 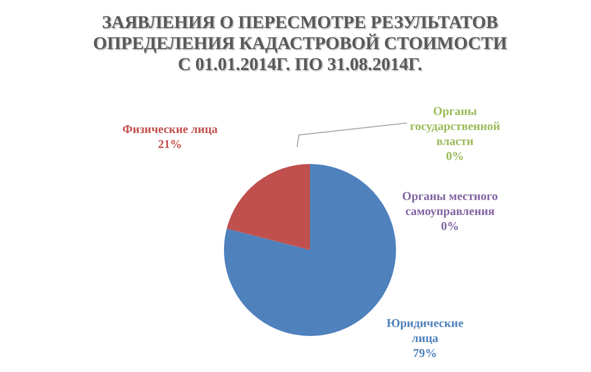 What do you see at coordinates (268, 207) in the screenshot?
I see `pie-slice` at bounding box center [268, 207].